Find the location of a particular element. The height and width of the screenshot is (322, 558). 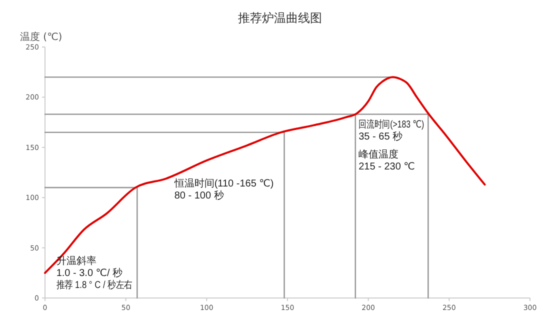

annotation: 升温斜率 is located at coordinates (76, 260).